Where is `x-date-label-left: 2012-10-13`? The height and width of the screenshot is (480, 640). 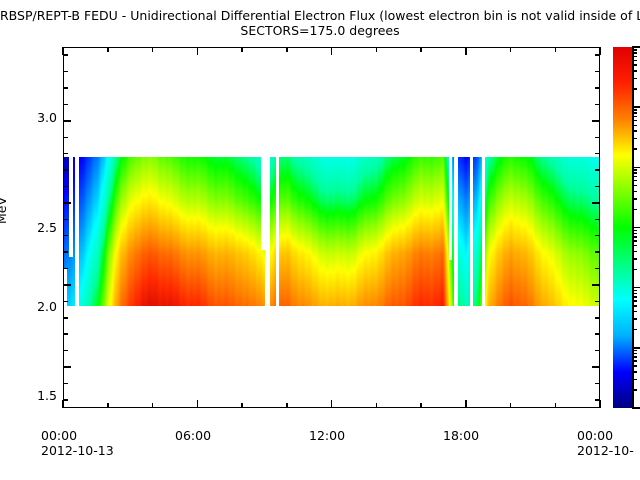
x-date-label-left: 2012-10-13 is located at coordinates (77, 450).